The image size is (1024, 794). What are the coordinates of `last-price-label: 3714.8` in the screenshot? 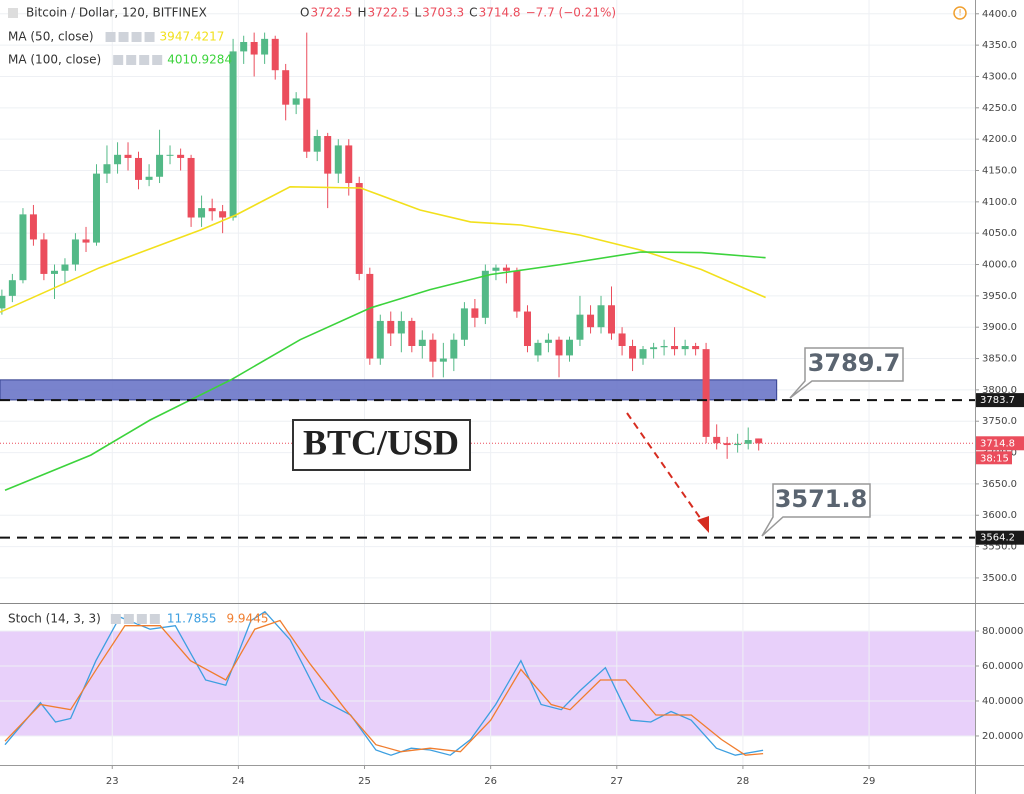 It's located at (997, 443).